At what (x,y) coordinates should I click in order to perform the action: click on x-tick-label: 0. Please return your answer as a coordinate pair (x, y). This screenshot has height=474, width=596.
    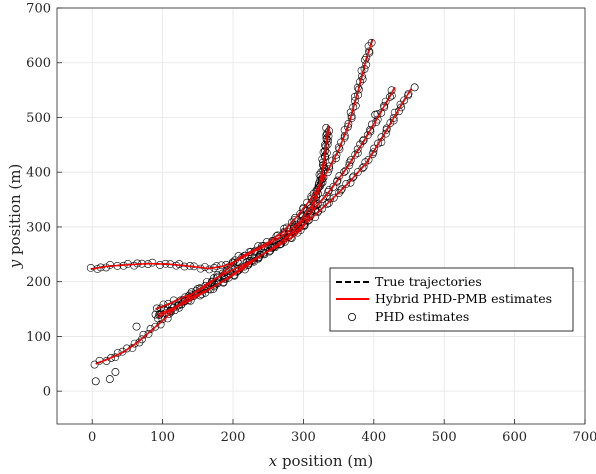
    Looking at the image, I should click on (92, 437).